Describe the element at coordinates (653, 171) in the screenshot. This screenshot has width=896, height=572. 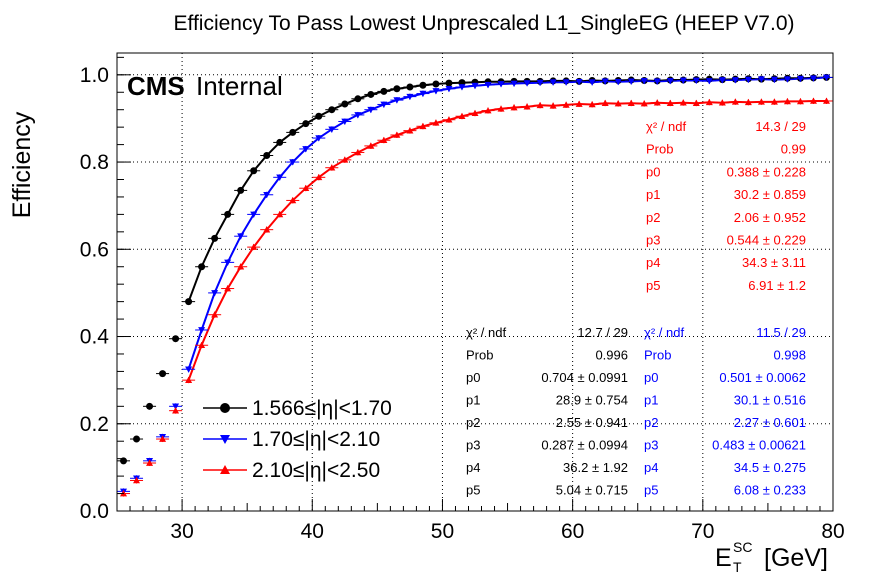
I see `fit-param-label: p0` at that location.